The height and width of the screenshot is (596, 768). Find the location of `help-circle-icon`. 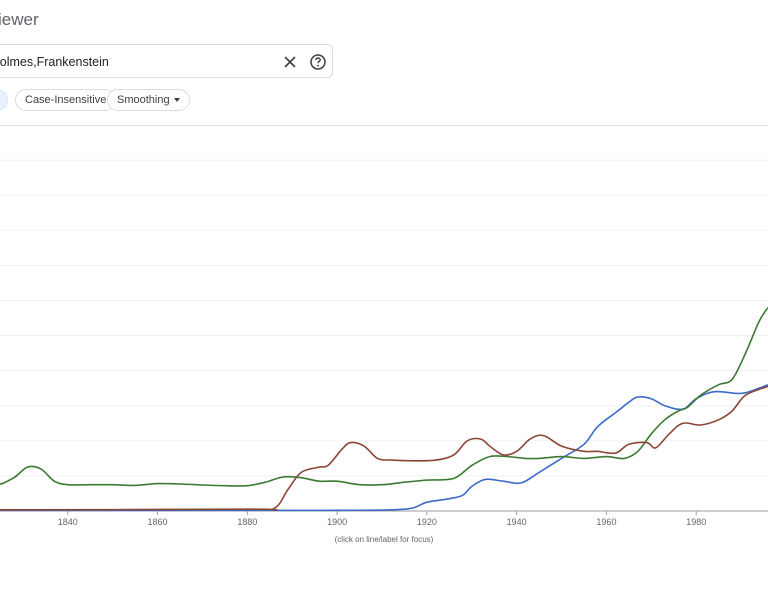

help-circle-icon is located at coordinates (318, 62).